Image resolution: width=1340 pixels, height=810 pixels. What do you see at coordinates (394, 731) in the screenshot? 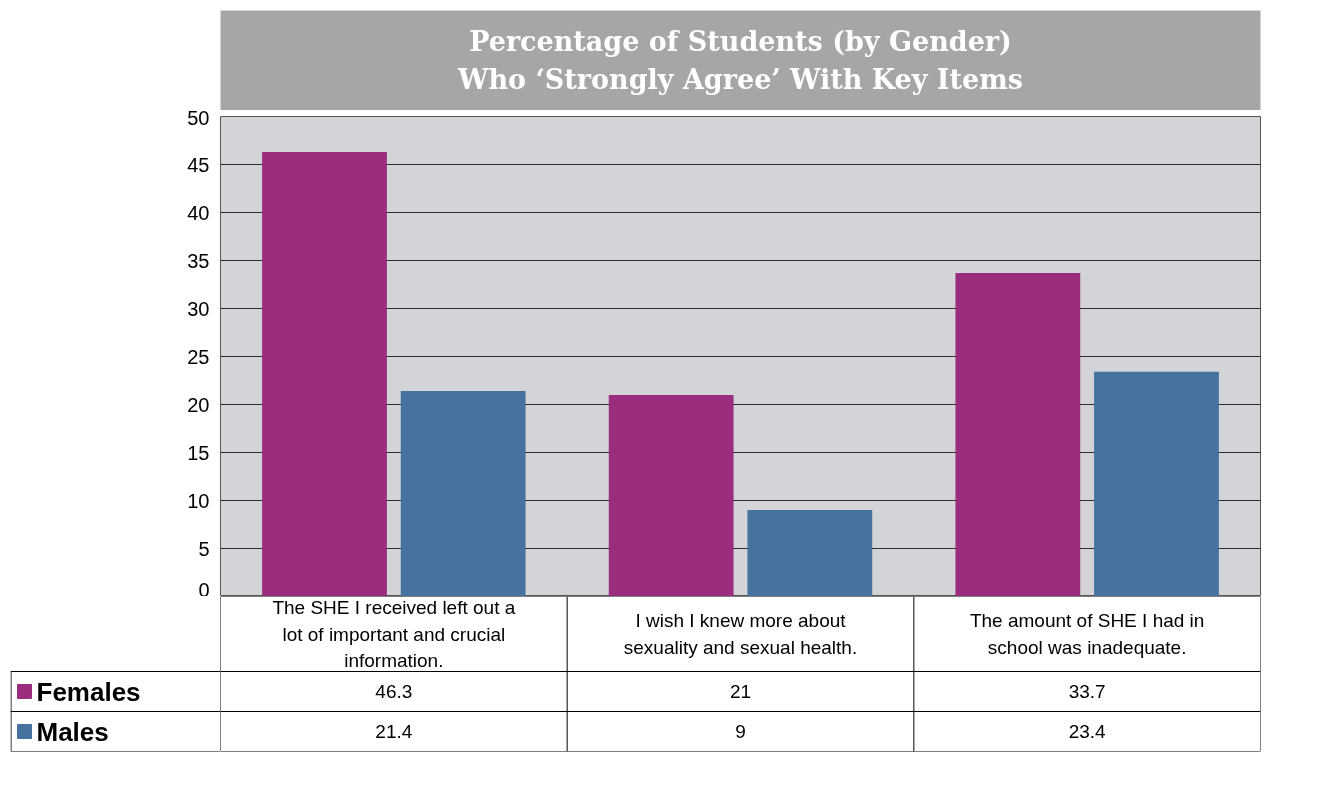
I see `data-label: 21.4` at bounding box center [394, 731].